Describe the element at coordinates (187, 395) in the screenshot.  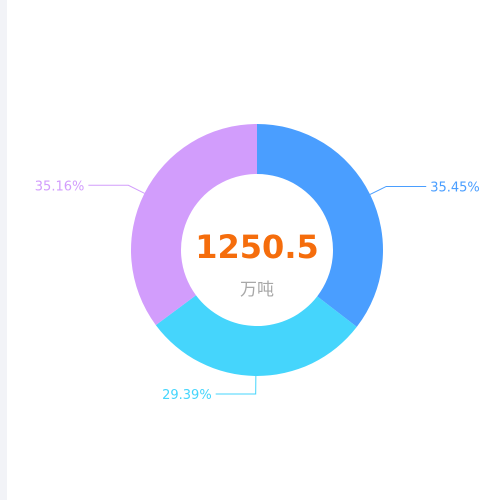
I see `slice-label-2: 29.39%` at that location.